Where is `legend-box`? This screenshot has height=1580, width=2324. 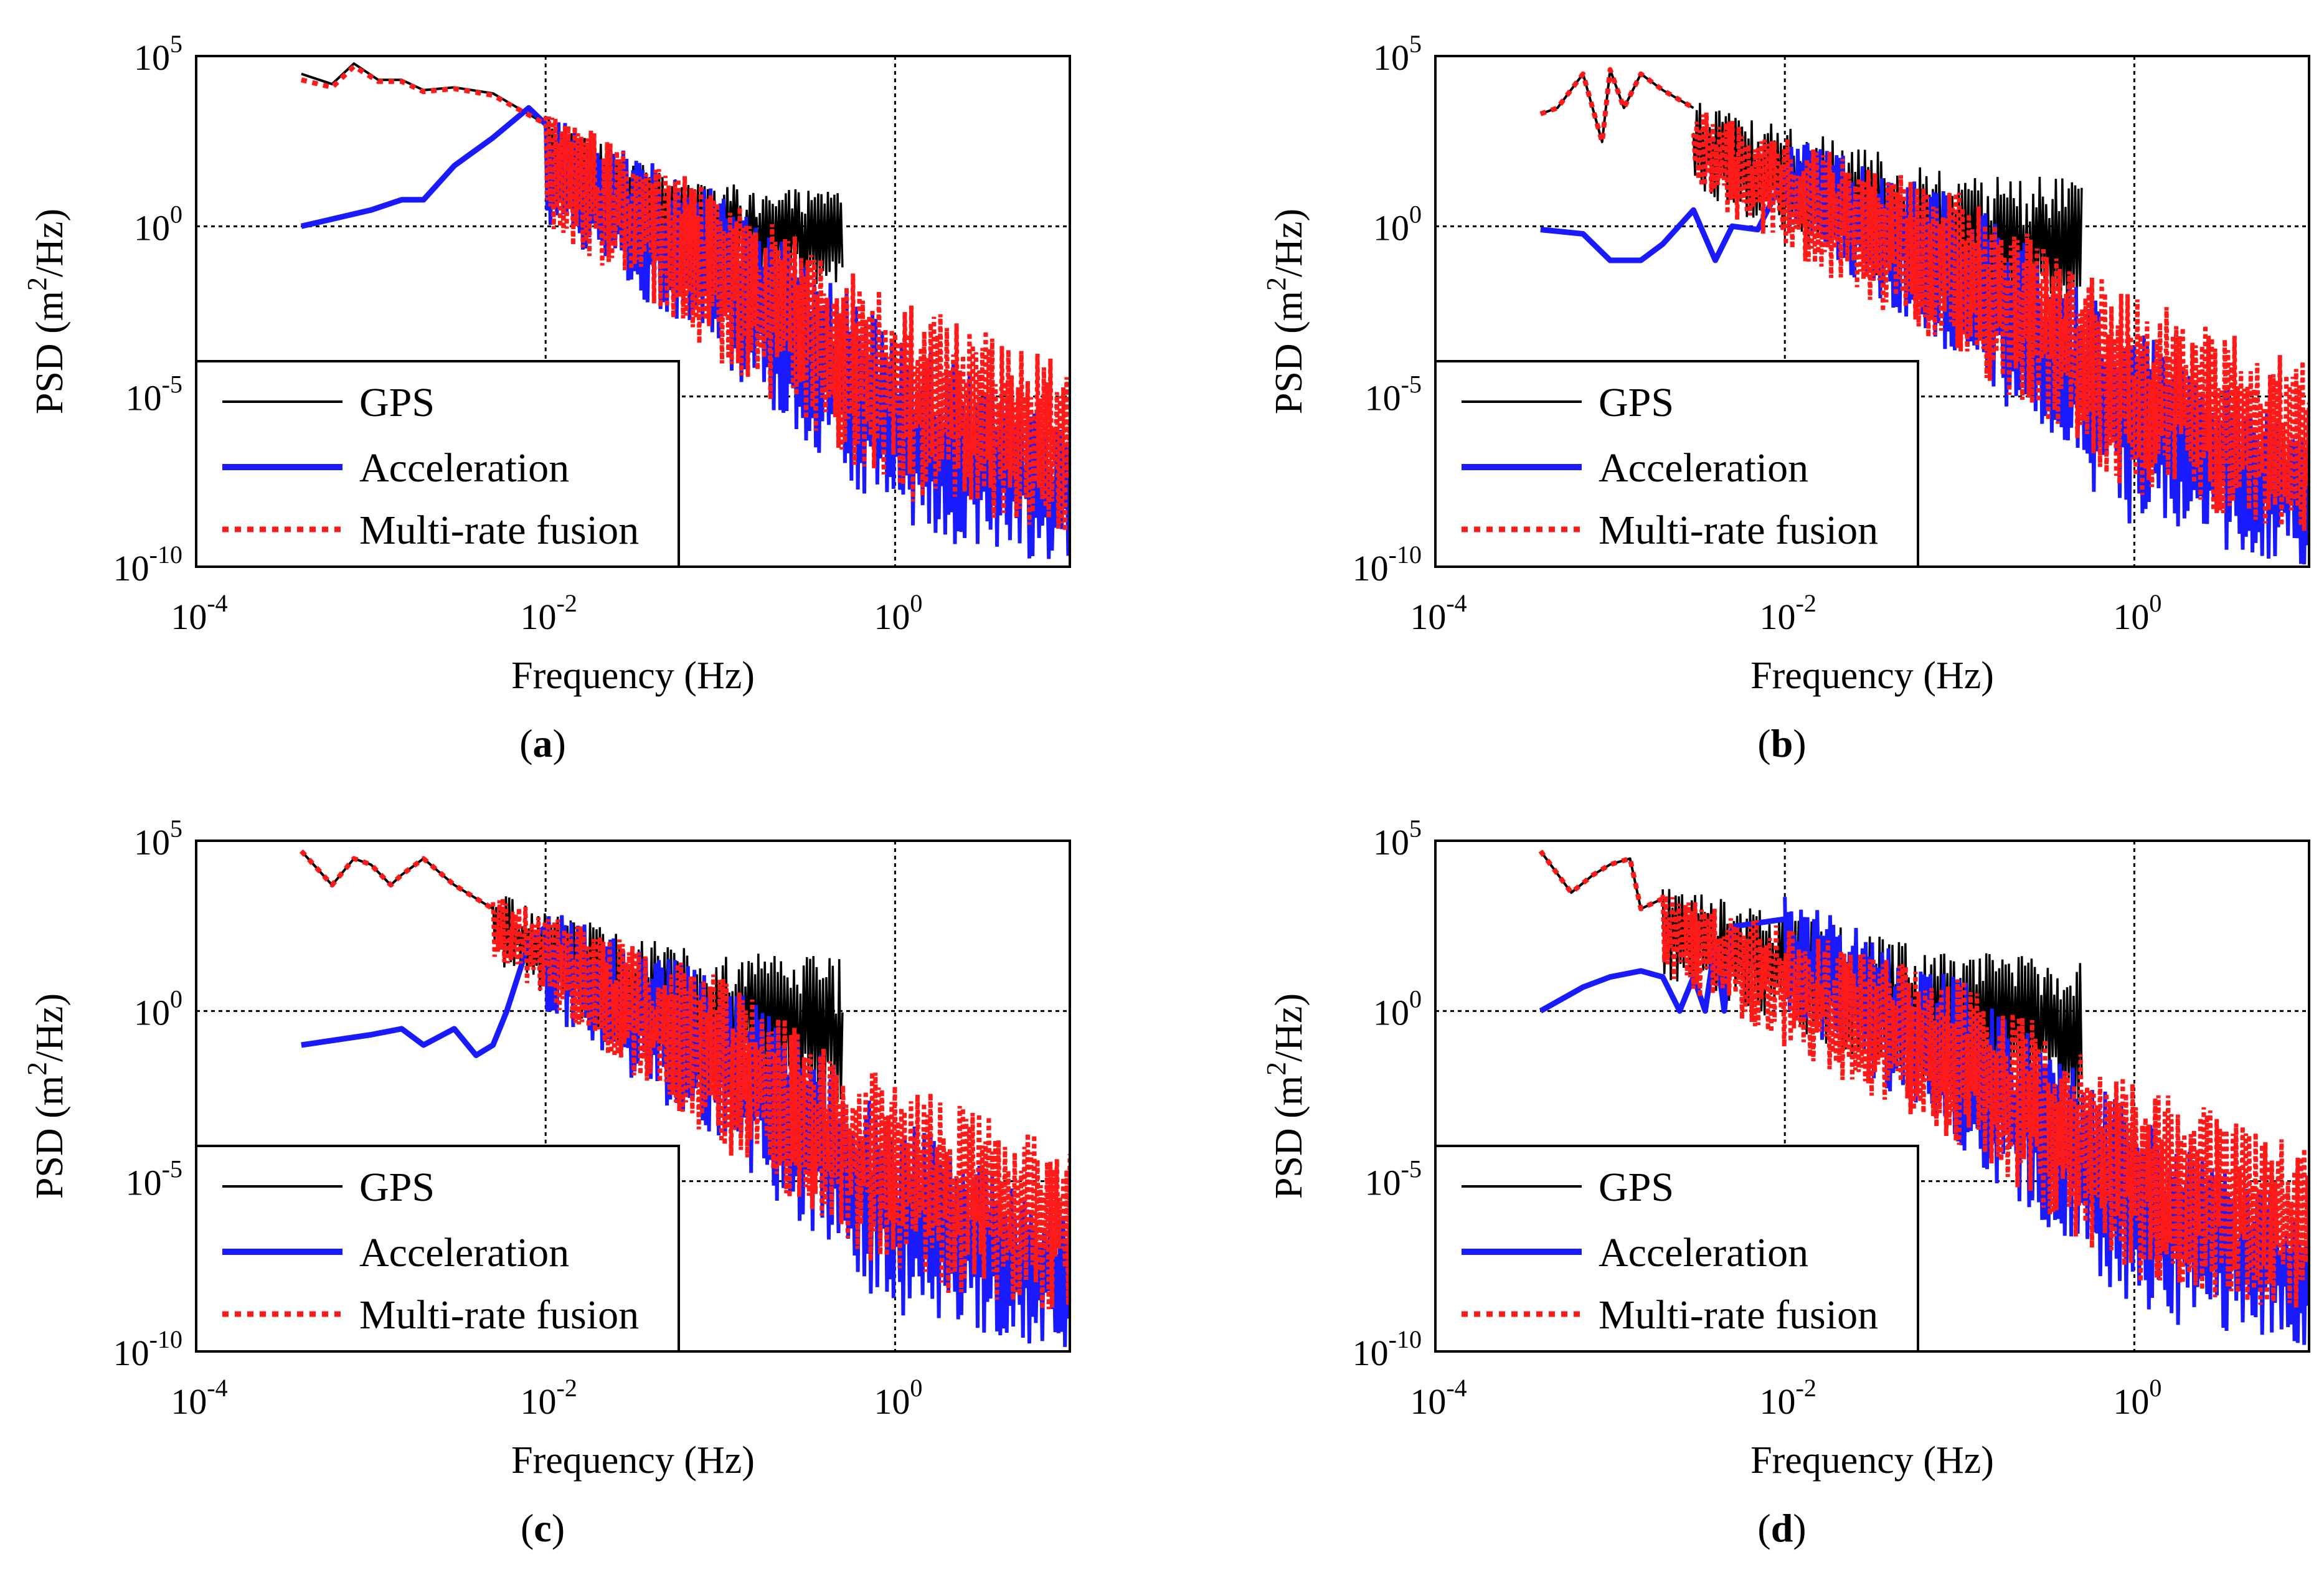
legend-box is located at coordinates (1677, 1249).